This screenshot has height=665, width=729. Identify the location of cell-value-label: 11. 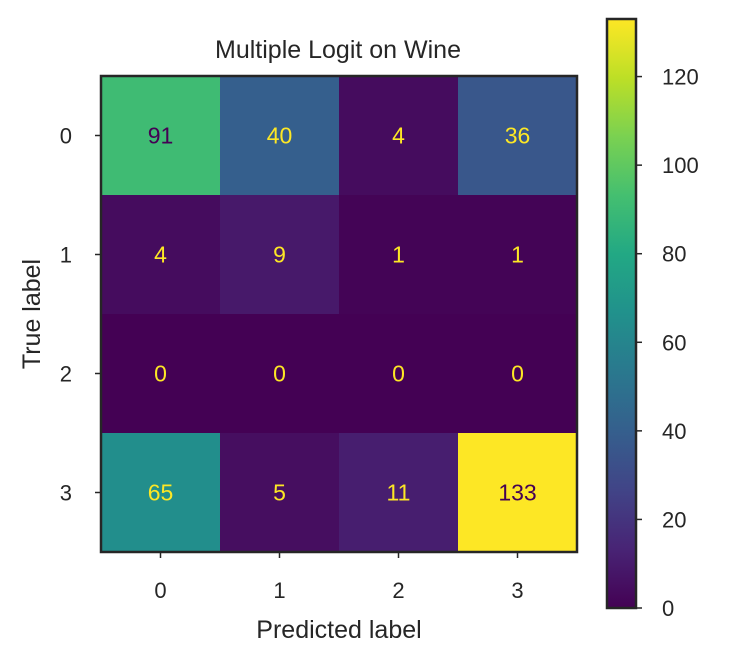
(399, 493).